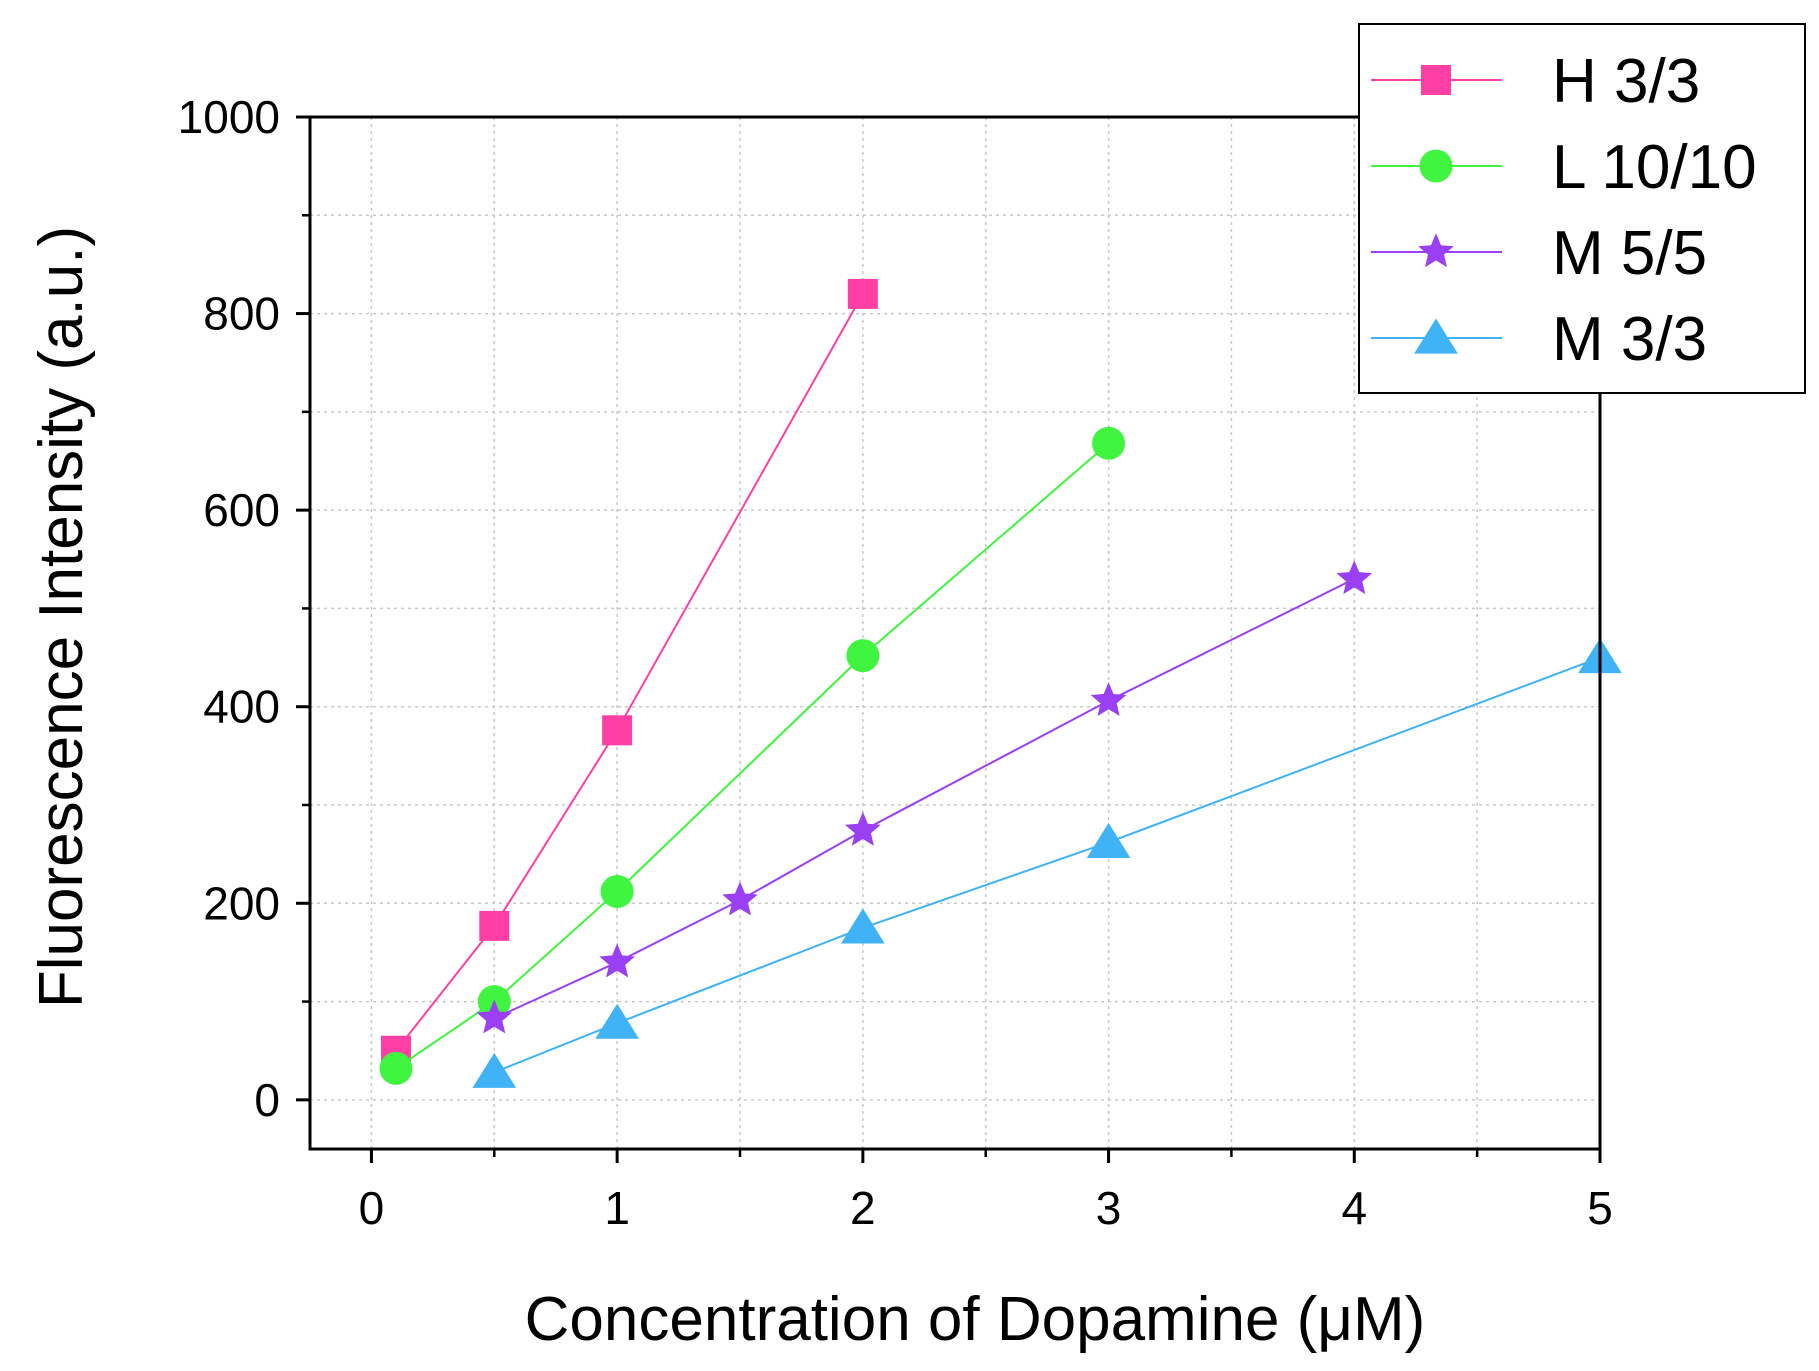  What do you see at coordinates (1600, 1208) in the screenshot?
I see `x-tick-label: 5` at bounding box center [1600, 1208].